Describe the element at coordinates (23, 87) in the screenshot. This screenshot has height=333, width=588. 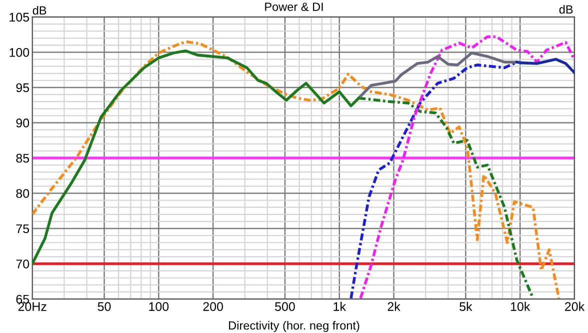
I see `y-tick-label: 95` at that location.